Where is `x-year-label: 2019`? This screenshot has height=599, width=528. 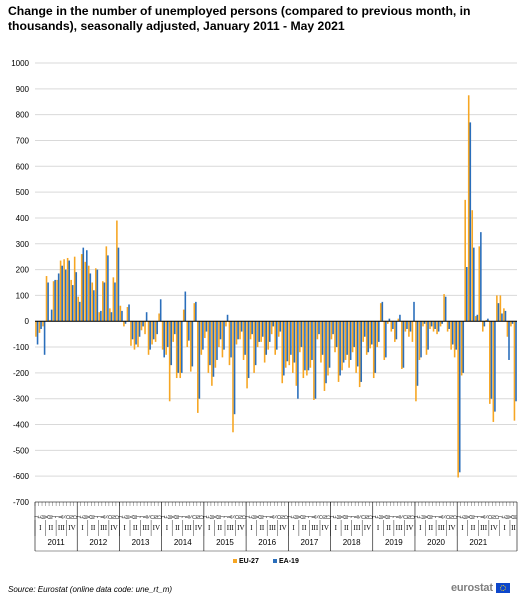 x-year-label: 2019 is located at coordinates (394, 542).